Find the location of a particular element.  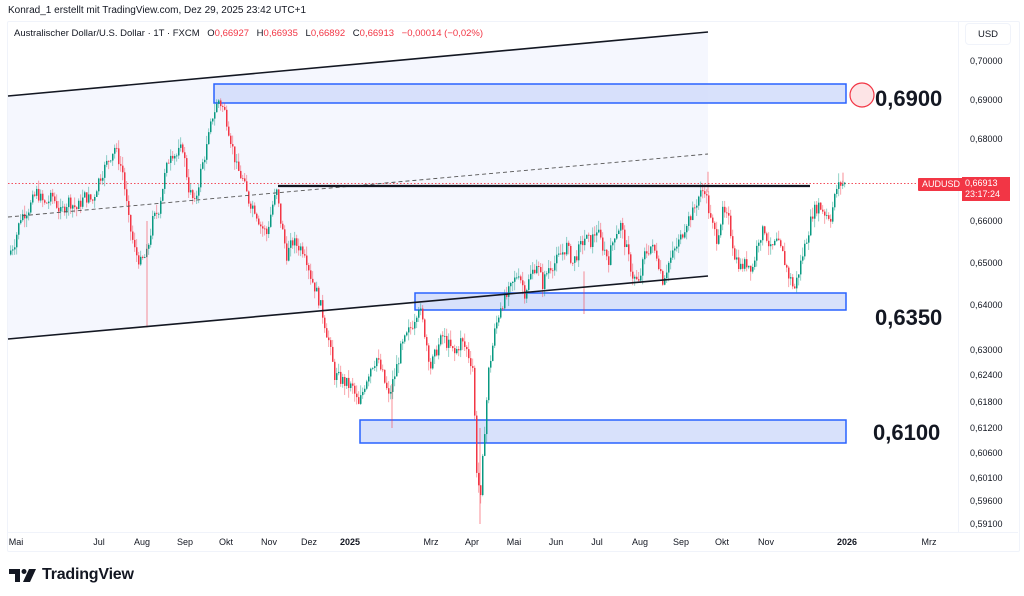

price-tick: 0,61200 is located at coordinates (986, 428).